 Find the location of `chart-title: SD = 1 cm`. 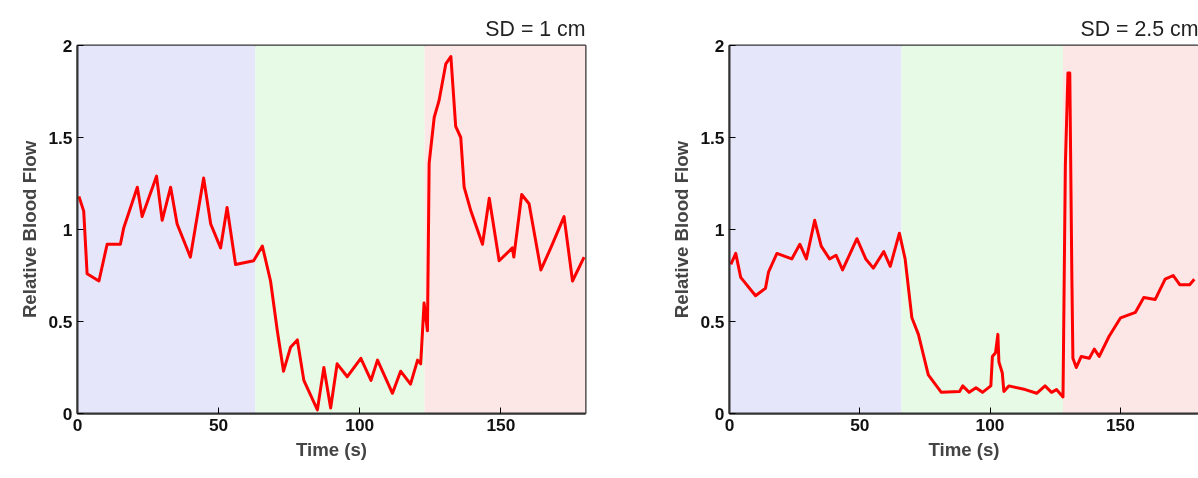

chart-title: SD = 1 cm is located at coordinates (535, 28).